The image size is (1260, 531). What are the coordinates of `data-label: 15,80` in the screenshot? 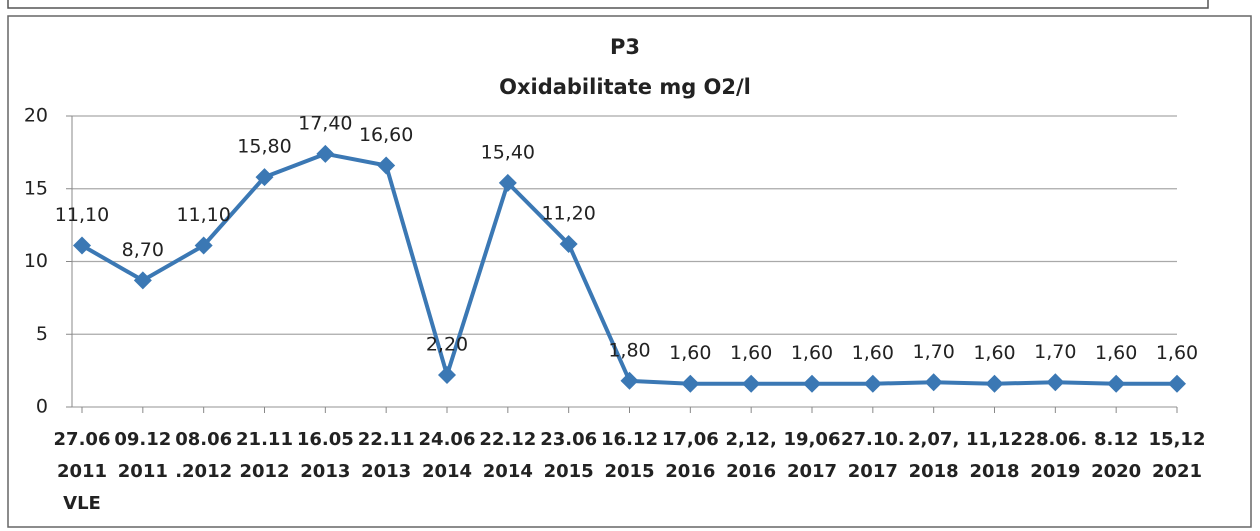 It's located at (264, 147).